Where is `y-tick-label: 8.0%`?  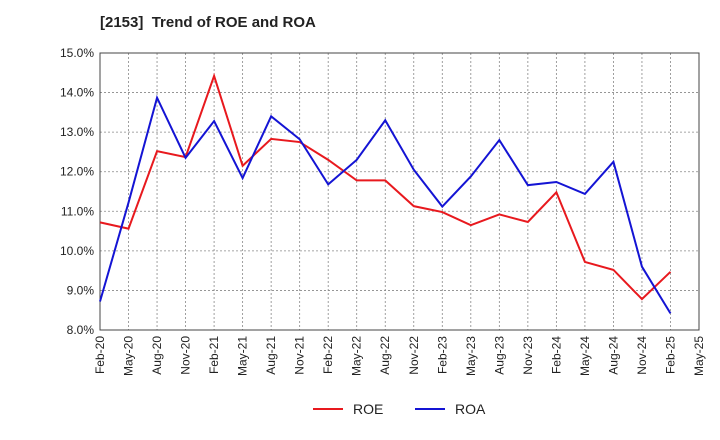 y-tick-label: 8.0% is located at coordinates (81, 330).